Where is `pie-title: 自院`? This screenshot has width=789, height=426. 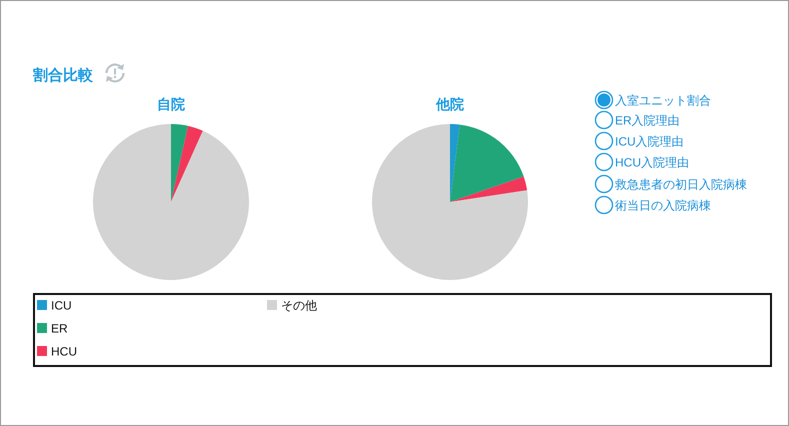
pie-title: 自院 is located at coordinates (171, 104).